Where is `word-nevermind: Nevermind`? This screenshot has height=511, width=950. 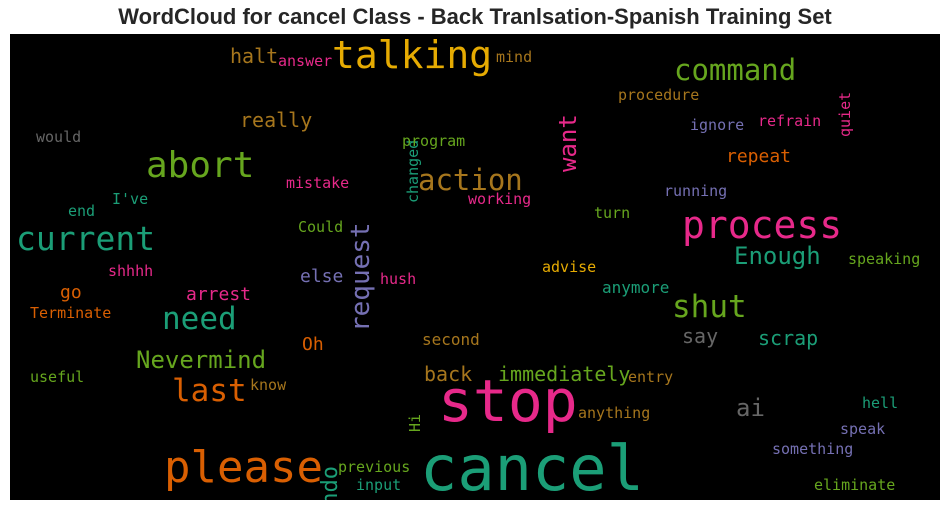
word-nevermind: Nevermind is located at coordinates (201, 360).